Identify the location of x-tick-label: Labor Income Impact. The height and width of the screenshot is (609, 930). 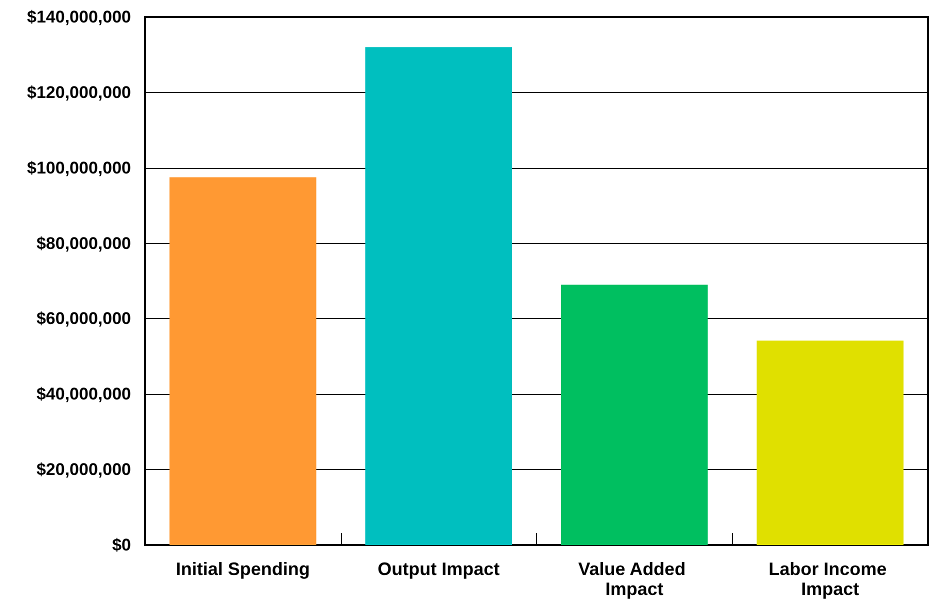
(830, 579).